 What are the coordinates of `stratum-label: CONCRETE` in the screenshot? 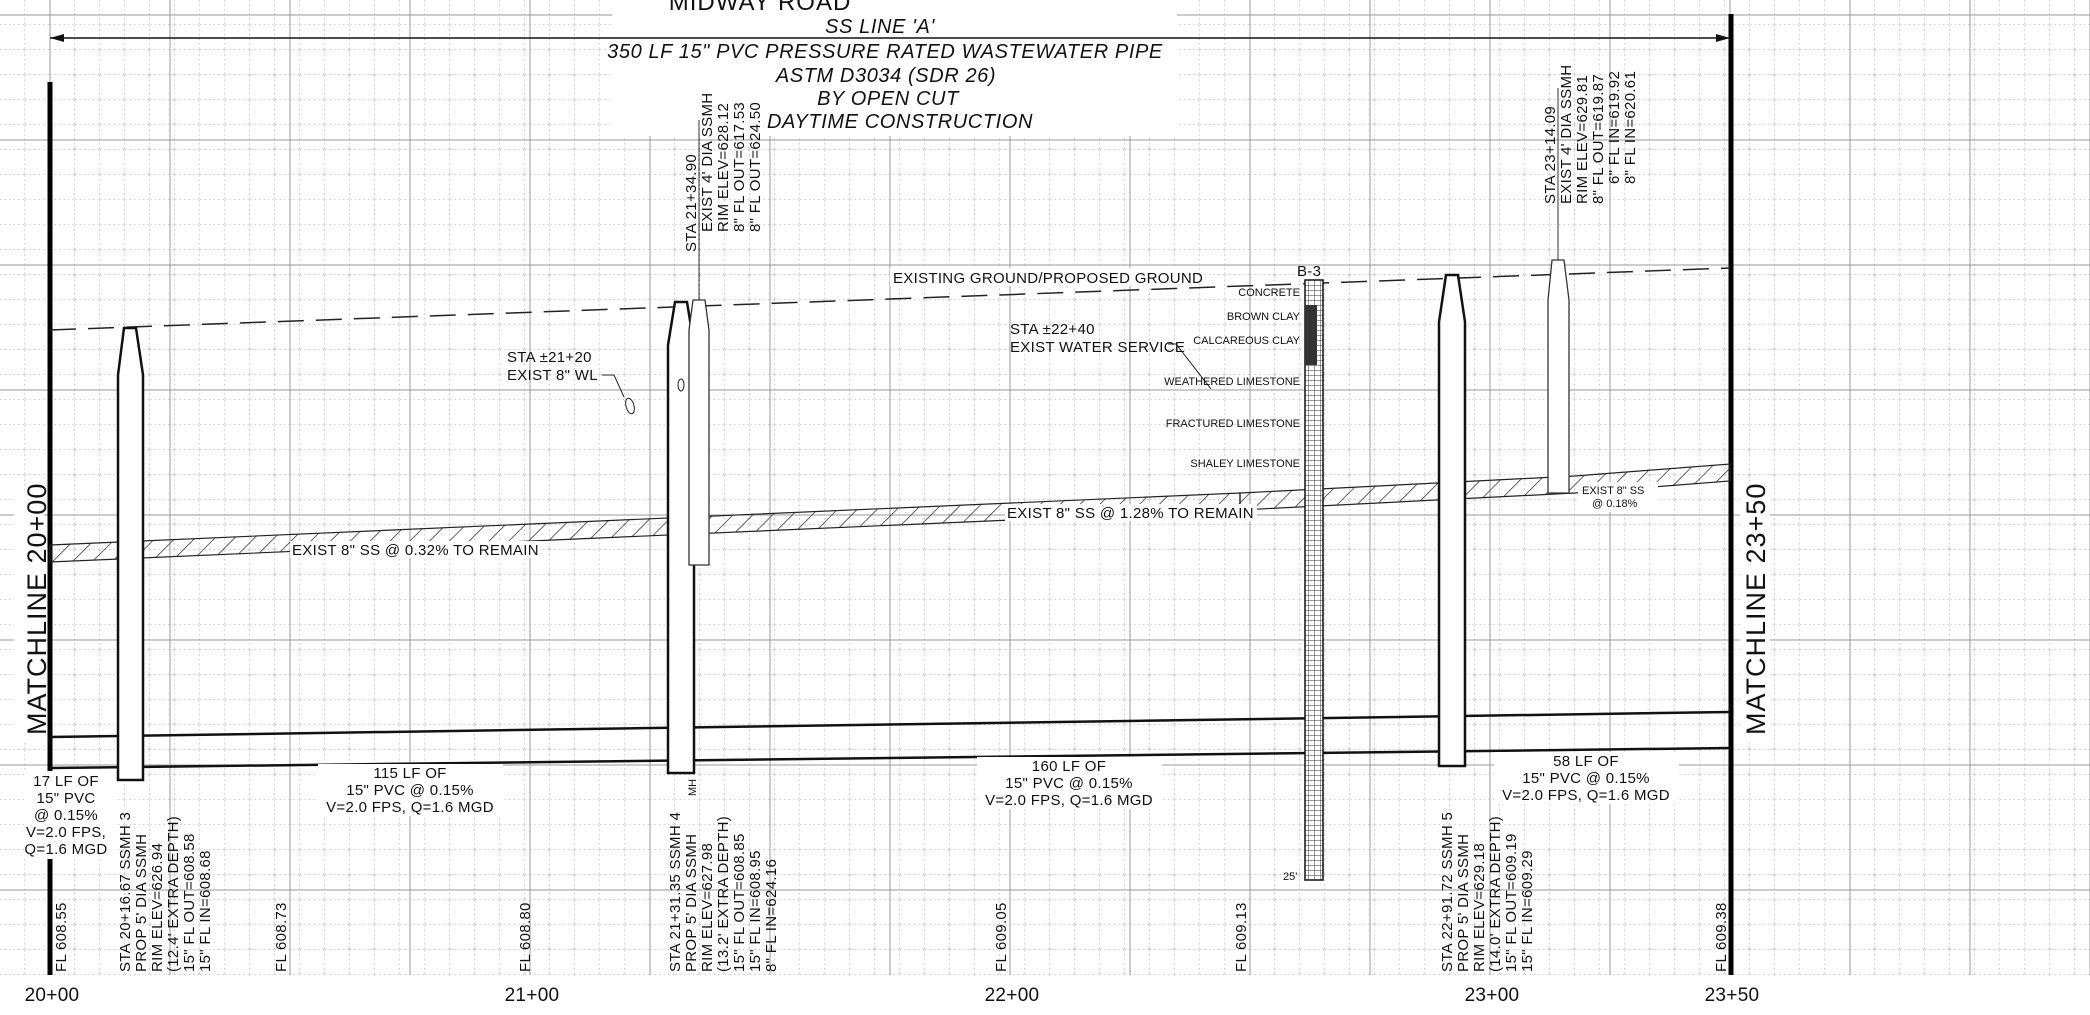 It's located at (1269, 293).